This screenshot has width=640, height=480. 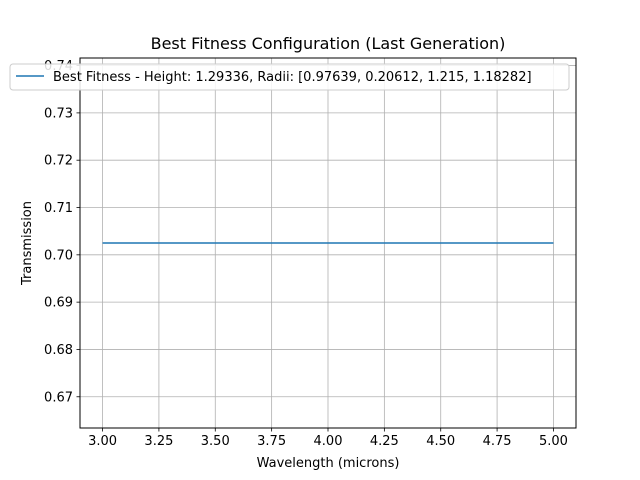 What do you see at coordinates (58, 255) in the screenshot?
I see `y-tick-label: 0.70` at bounding box center [58, 255].